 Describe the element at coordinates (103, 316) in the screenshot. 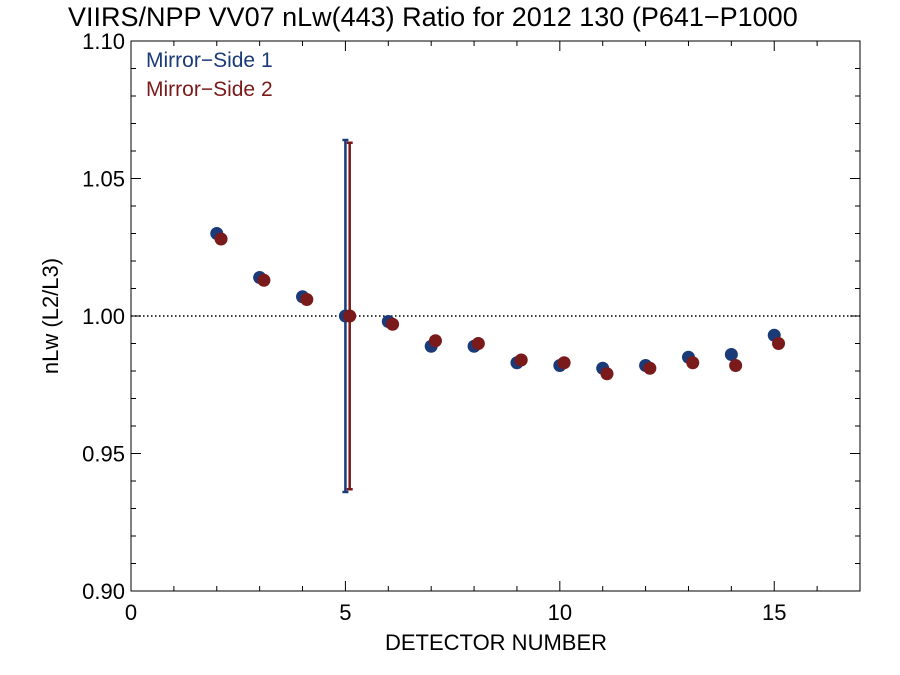

I see `y-tick-label: 1.00` at that location.